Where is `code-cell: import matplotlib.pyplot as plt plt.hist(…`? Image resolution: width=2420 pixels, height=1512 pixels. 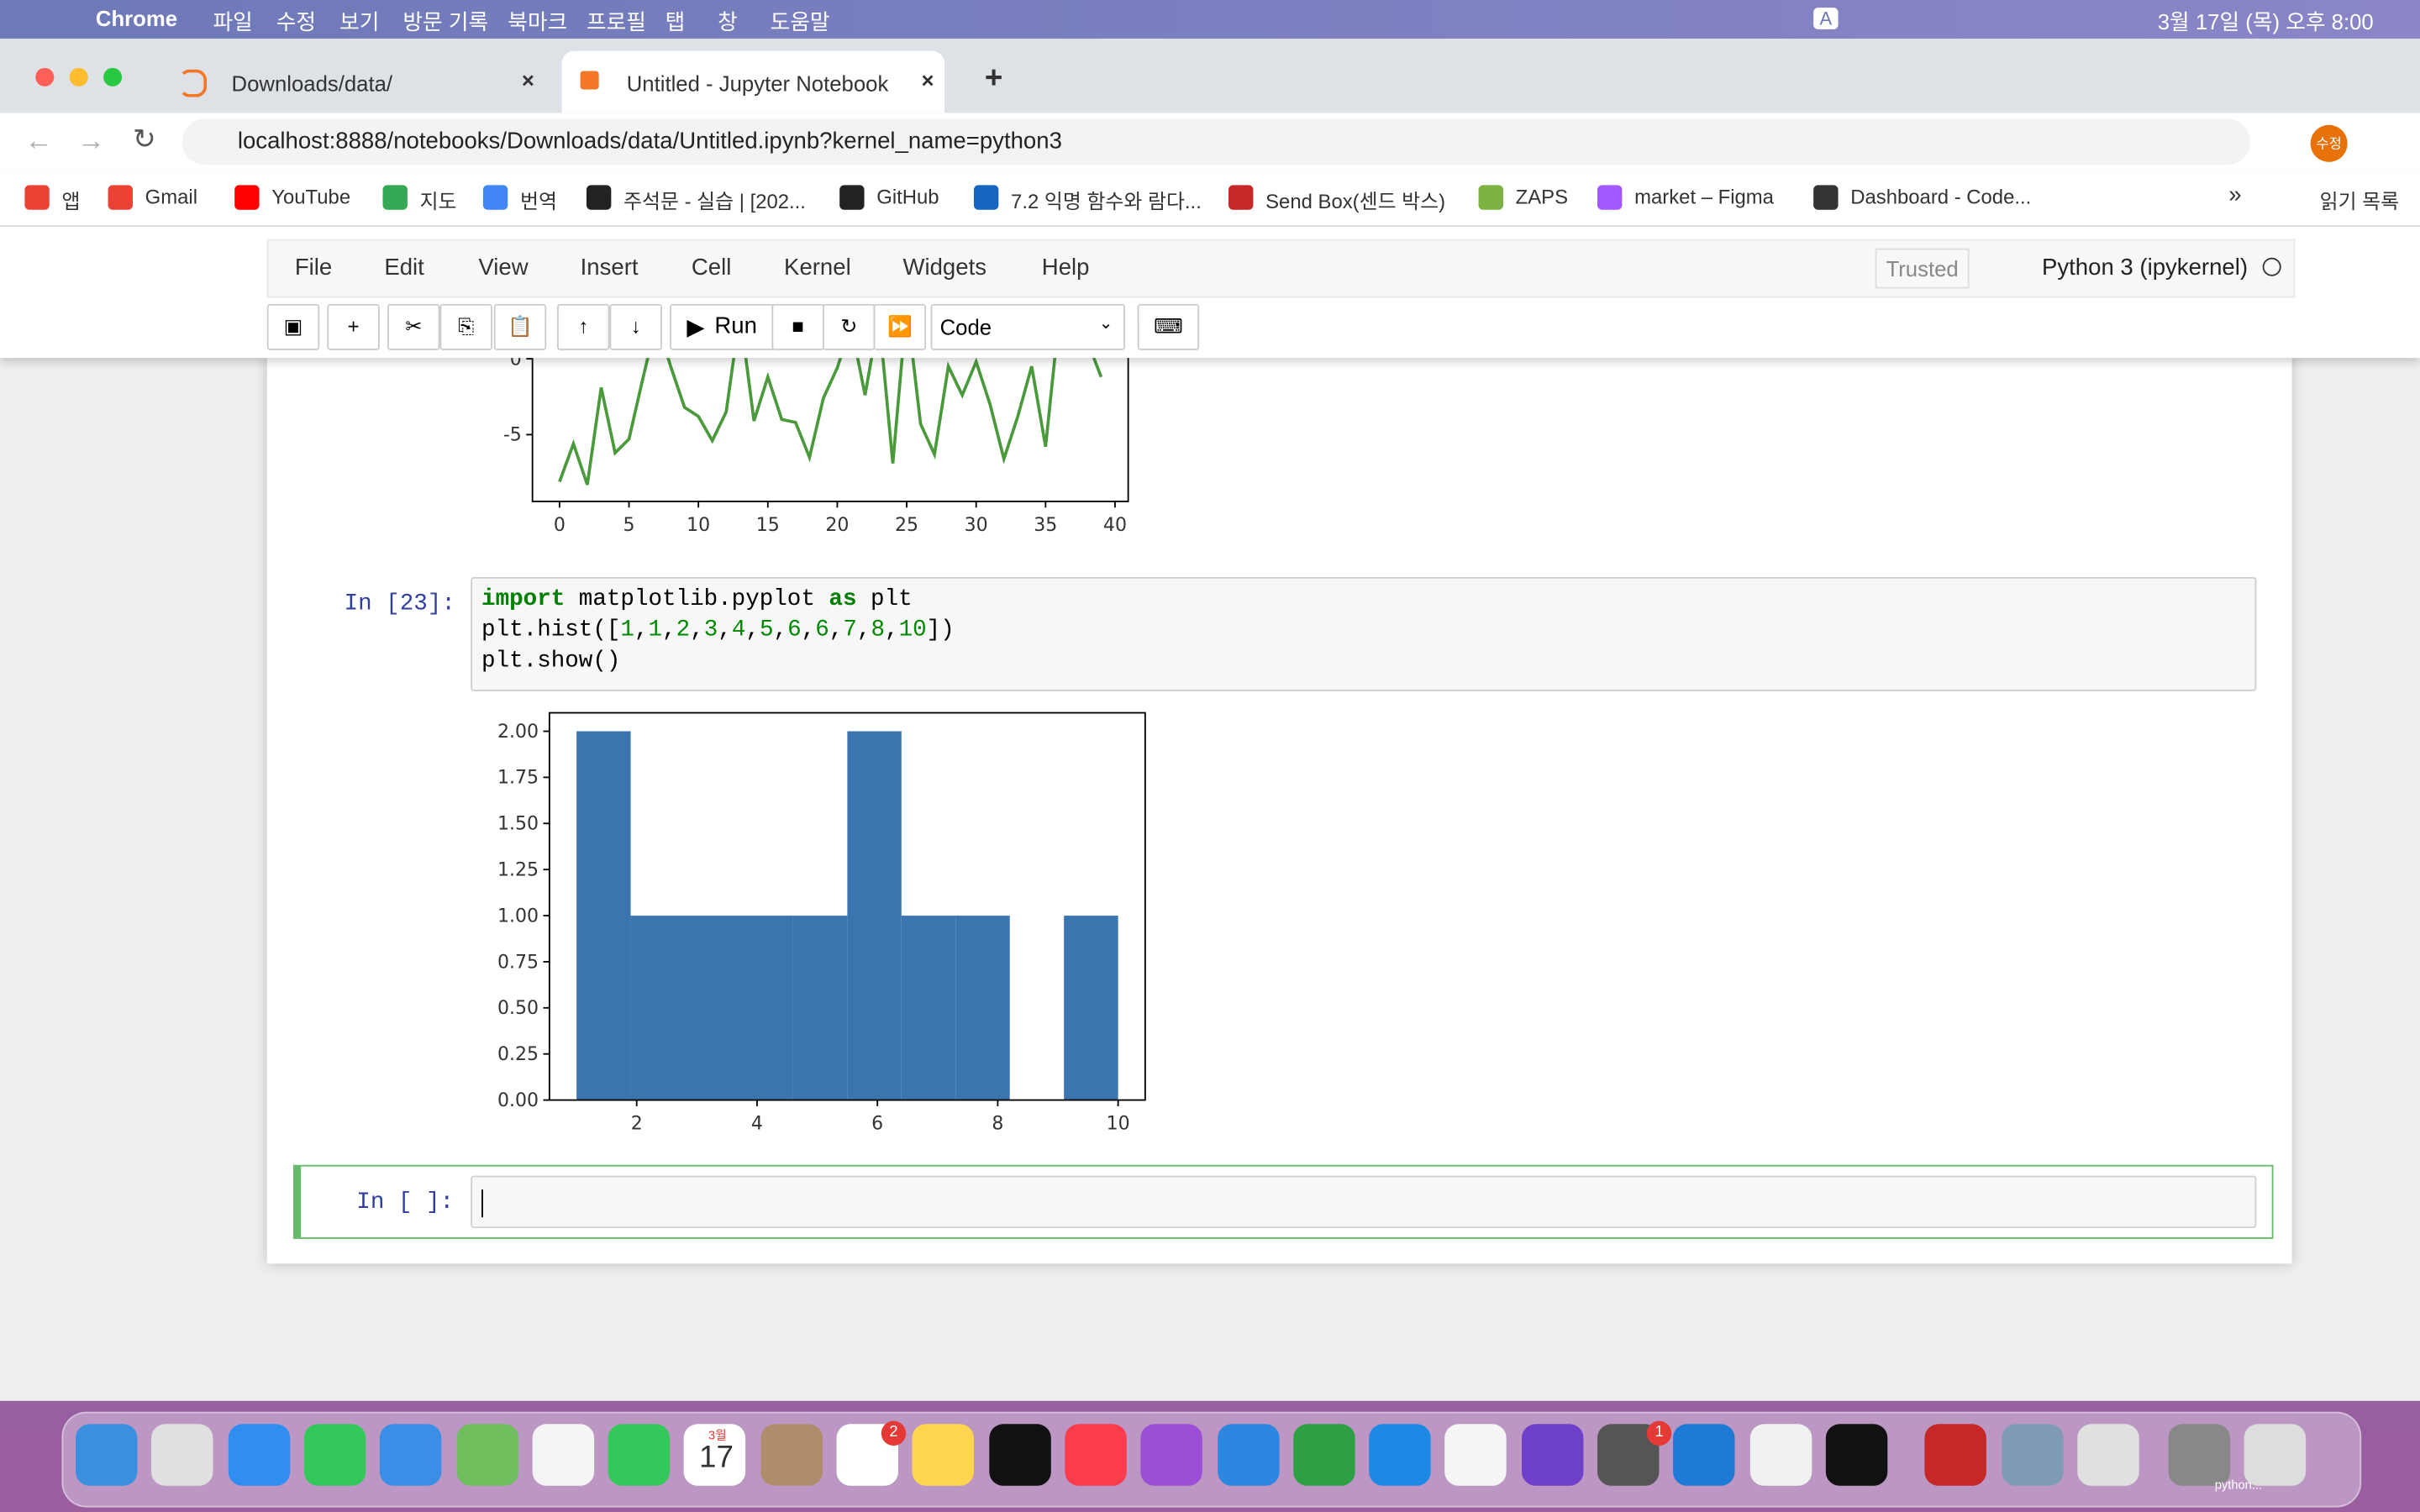 code-cell: import matplotlib.pyplot as plt plt.hist(… is located at coordinates (1364, 633).